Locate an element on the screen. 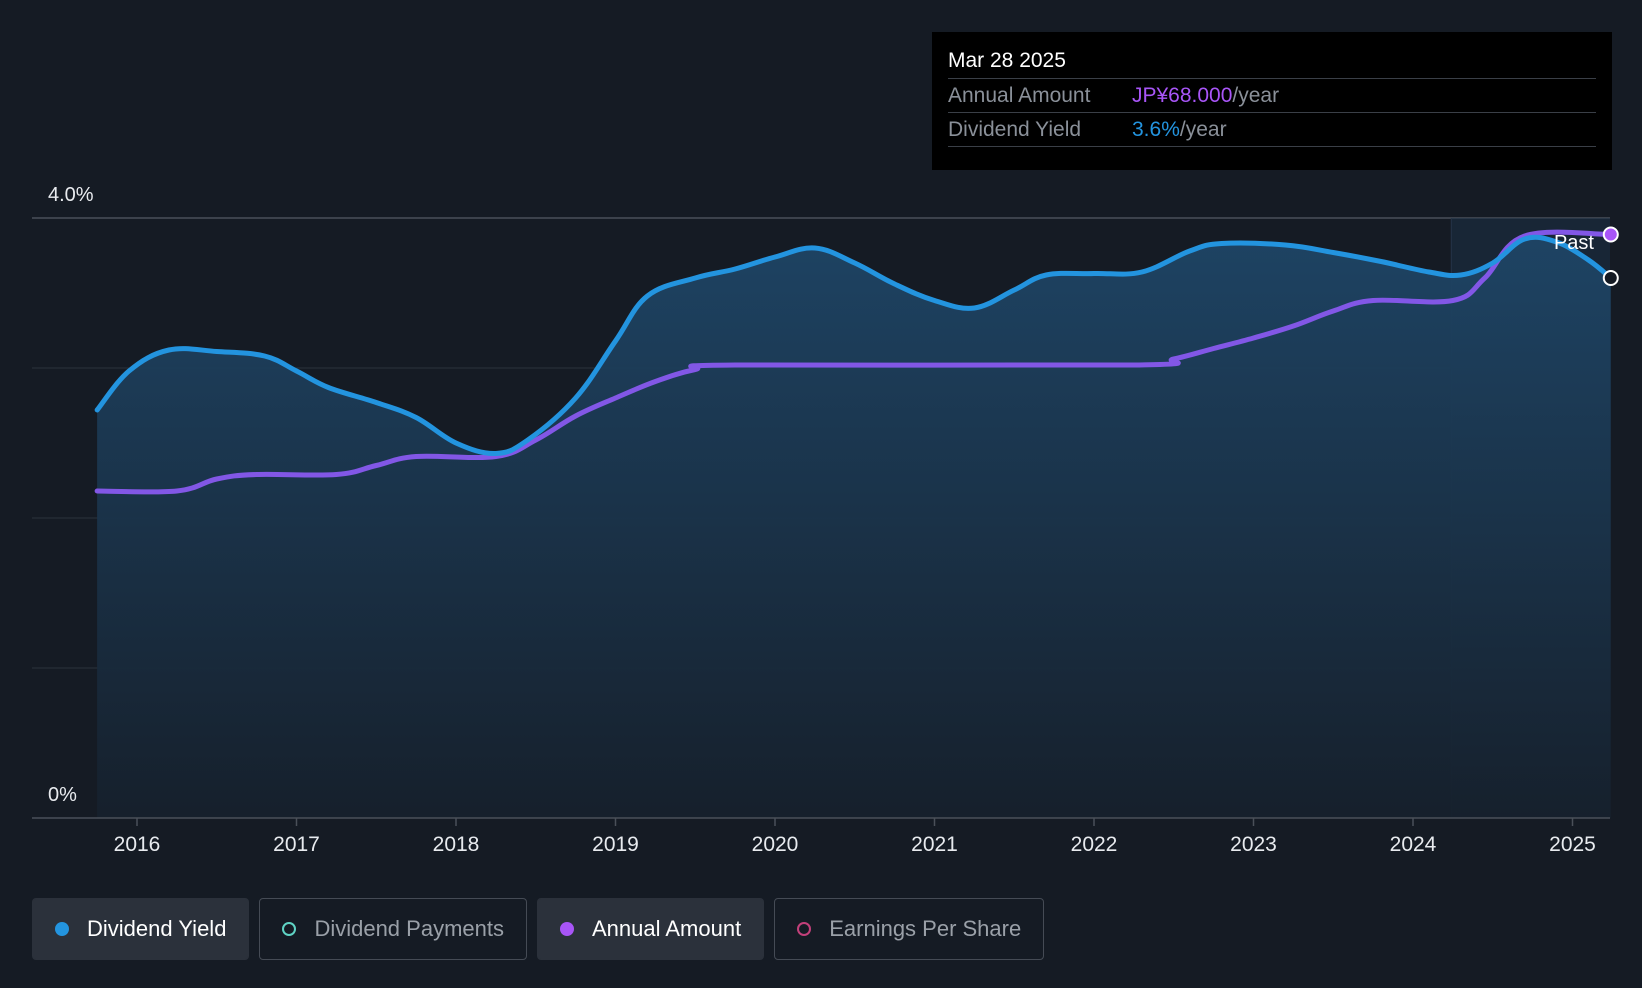  x-tick-label: 2024 is located at coordinates (1413, 844).